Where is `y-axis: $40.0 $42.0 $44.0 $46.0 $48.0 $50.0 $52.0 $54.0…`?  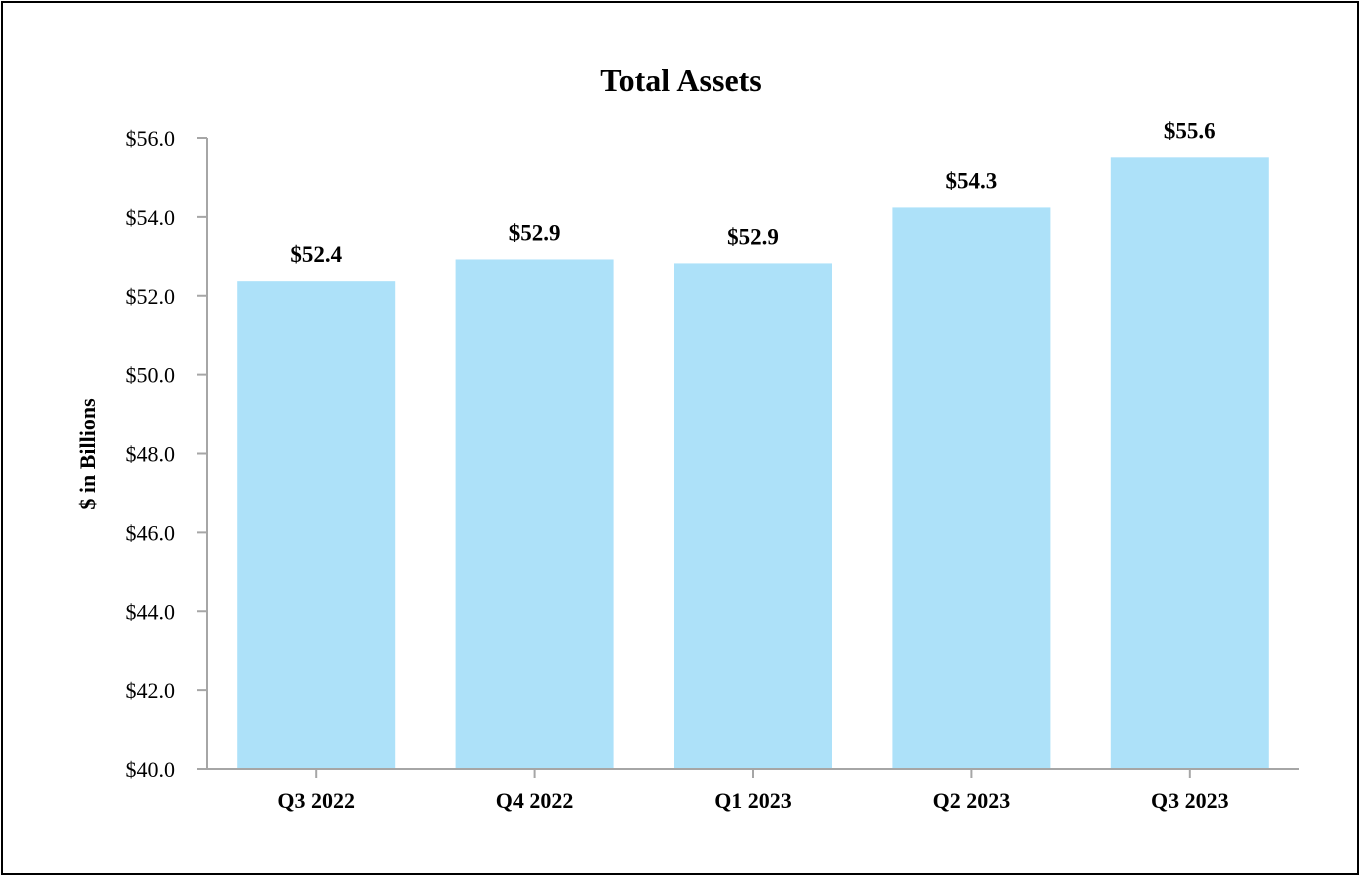 y-axis: $40.0 $42.0 $44.0 $46.0 $48.0 $50.0 $52.0 $54.0… is located at coordinates (167, 454).